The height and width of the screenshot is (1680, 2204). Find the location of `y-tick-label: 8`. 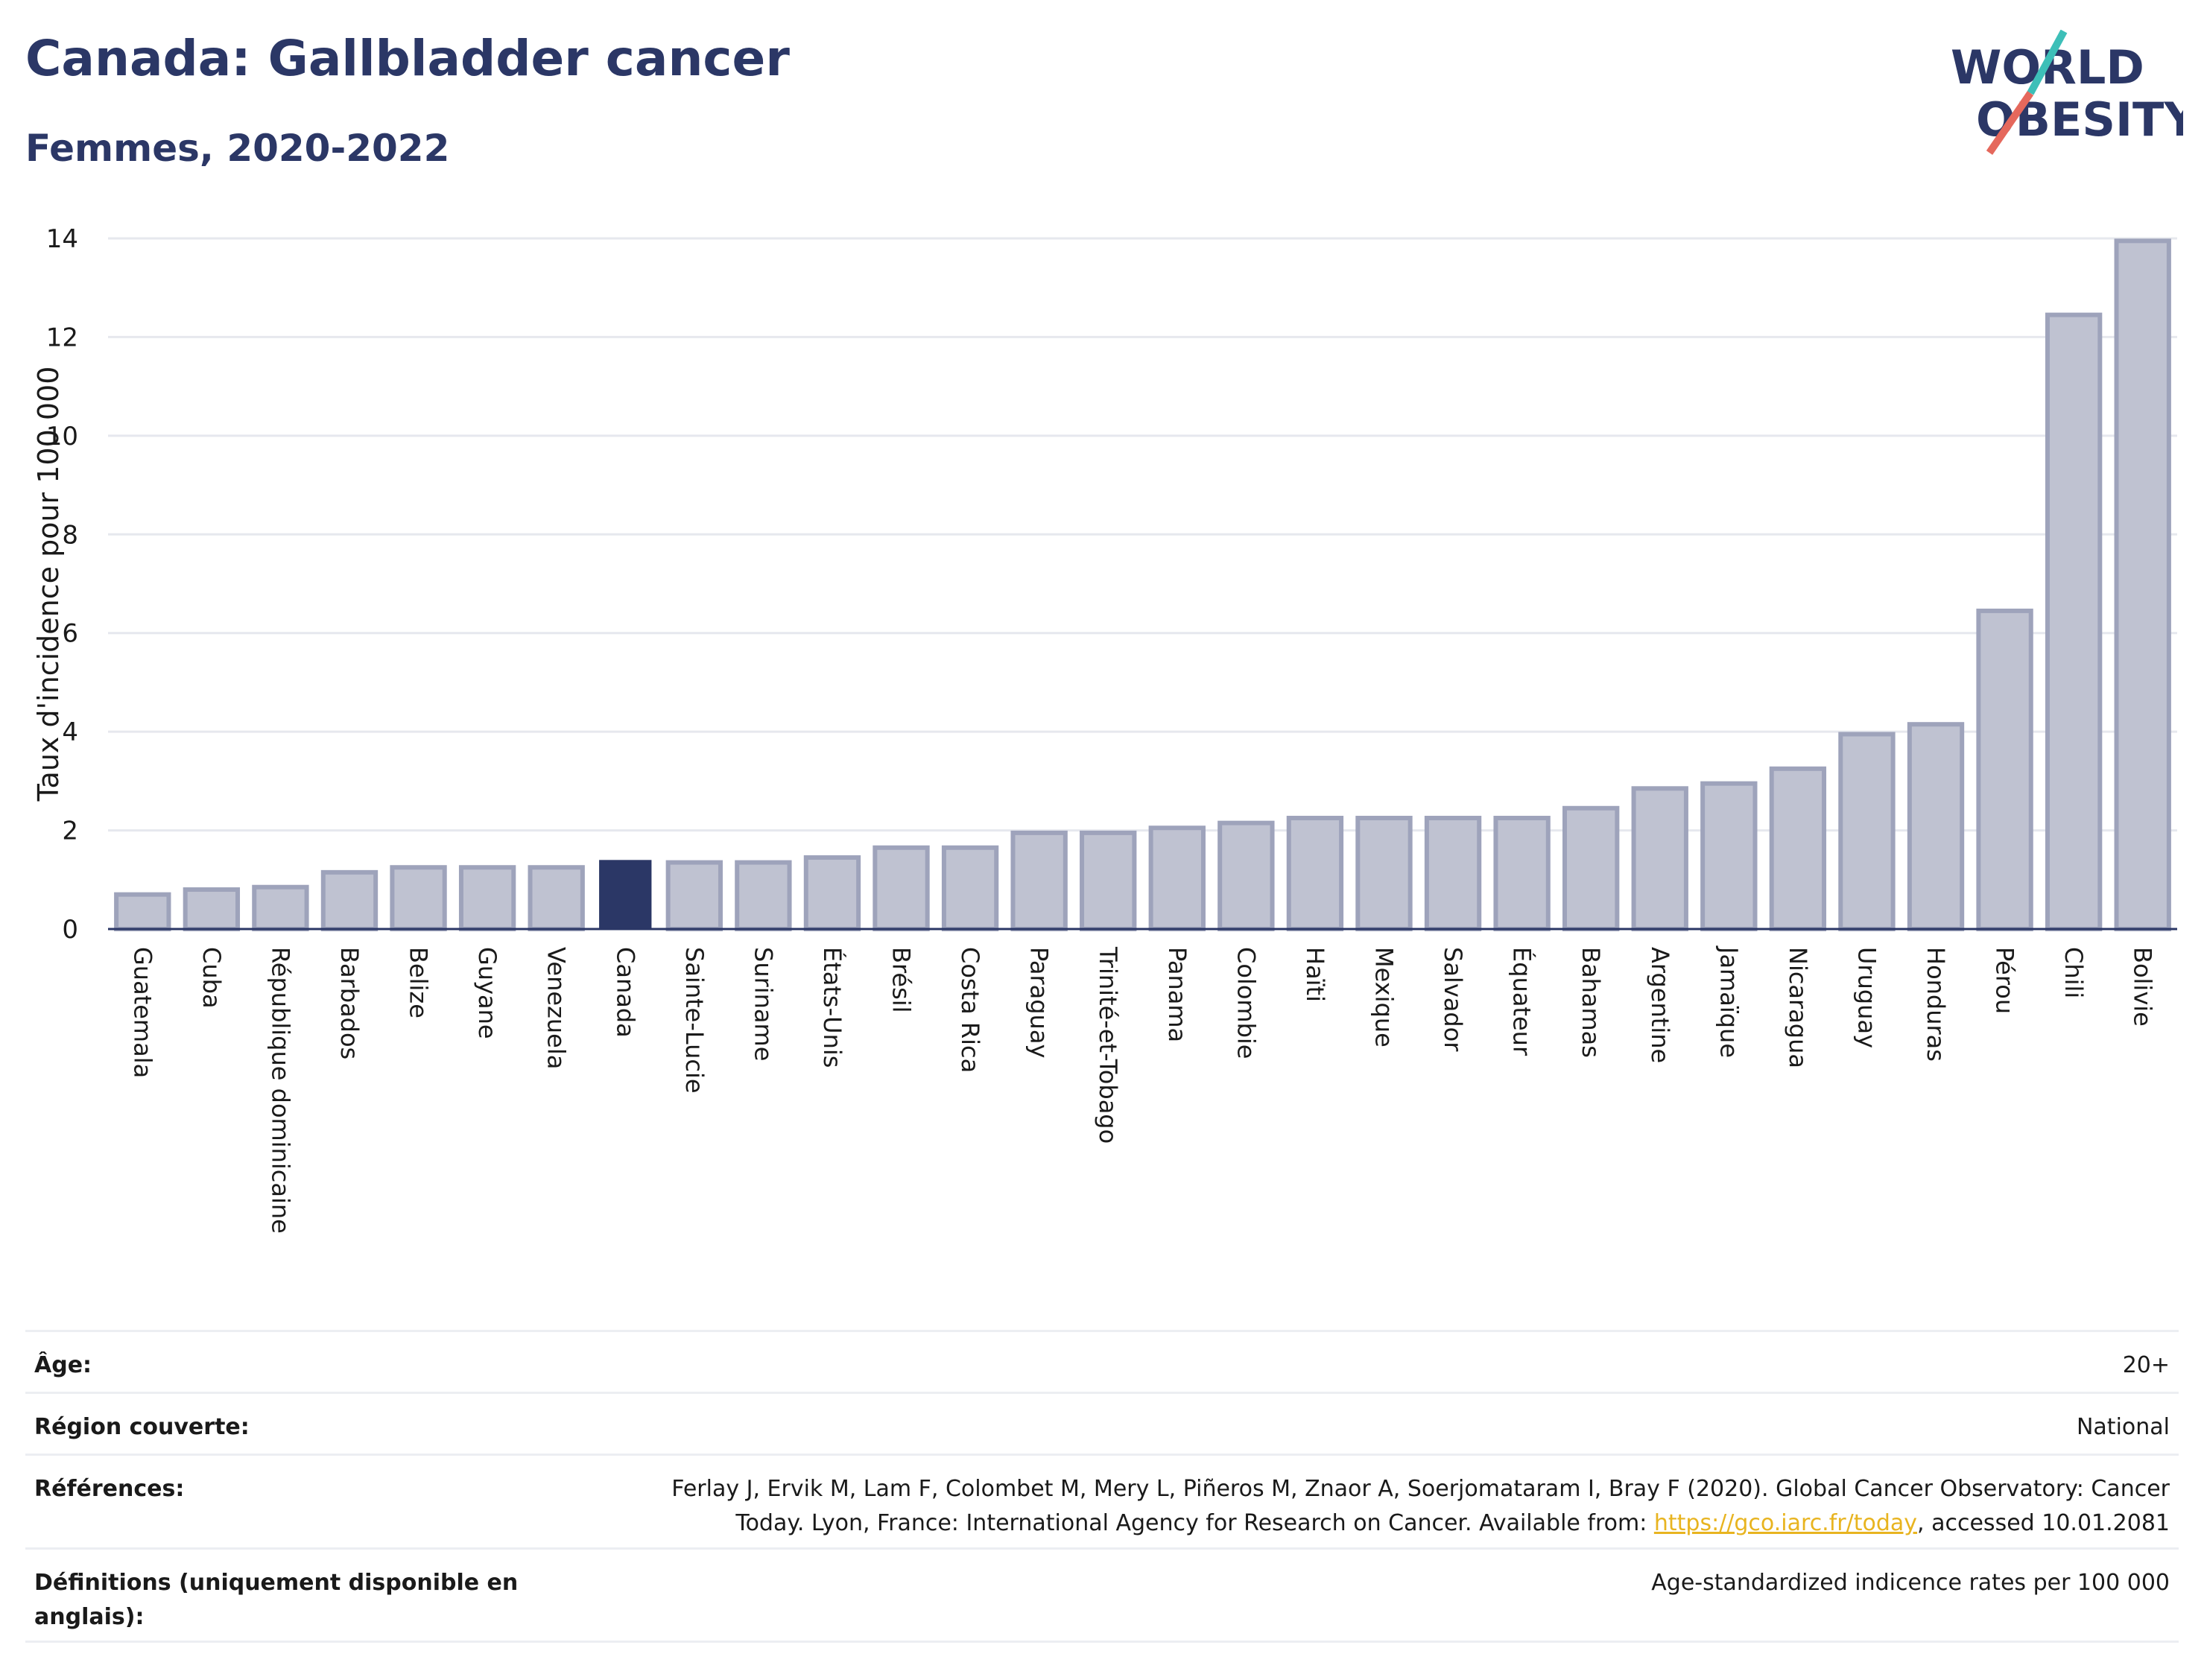

y-tick-label: 8 is located at coordinates (70, 535).